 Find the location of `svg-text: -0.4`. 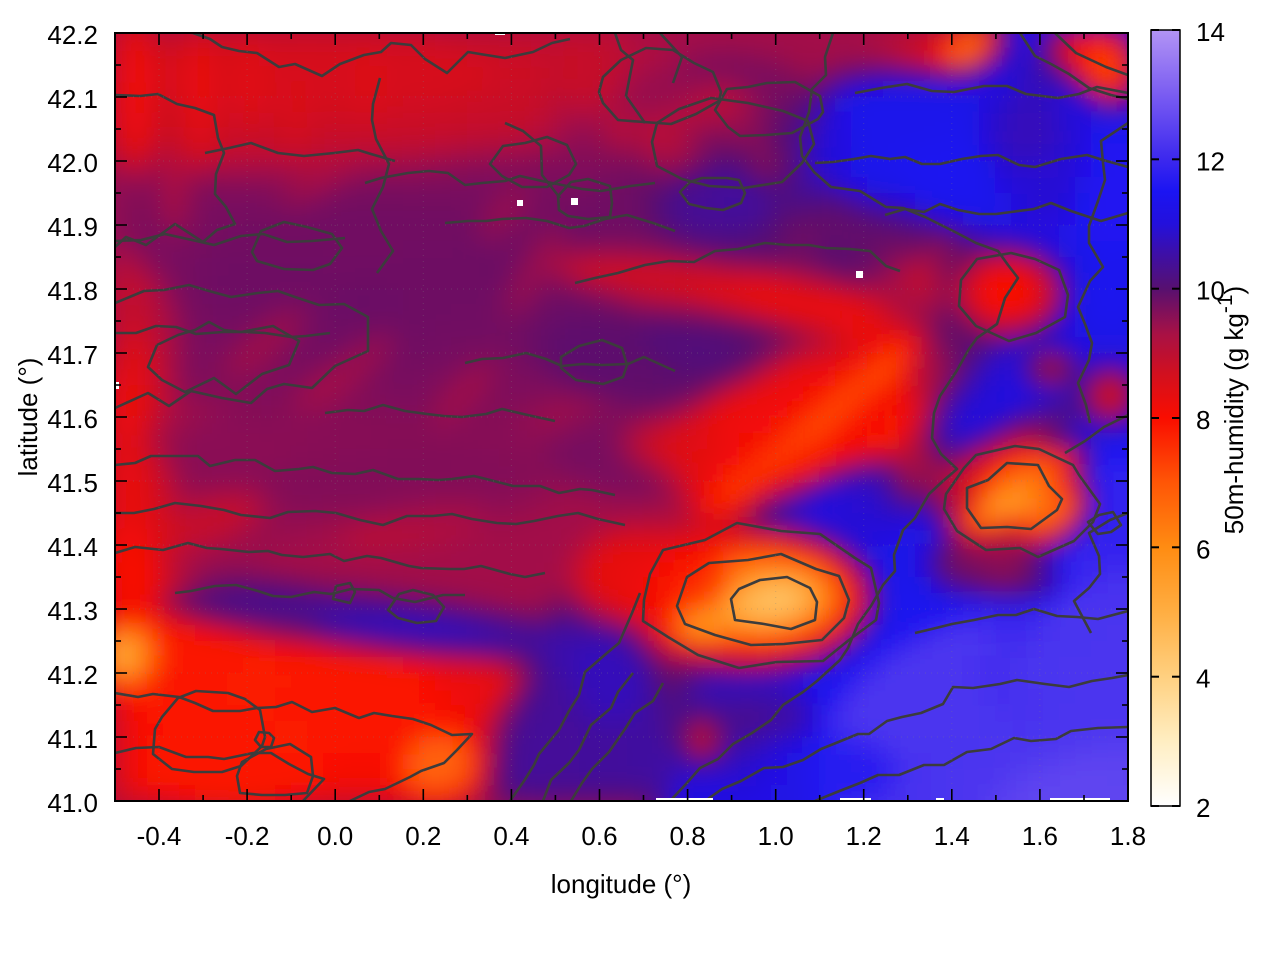

svg-text: -0.4 is located at coordinates (159, 836).